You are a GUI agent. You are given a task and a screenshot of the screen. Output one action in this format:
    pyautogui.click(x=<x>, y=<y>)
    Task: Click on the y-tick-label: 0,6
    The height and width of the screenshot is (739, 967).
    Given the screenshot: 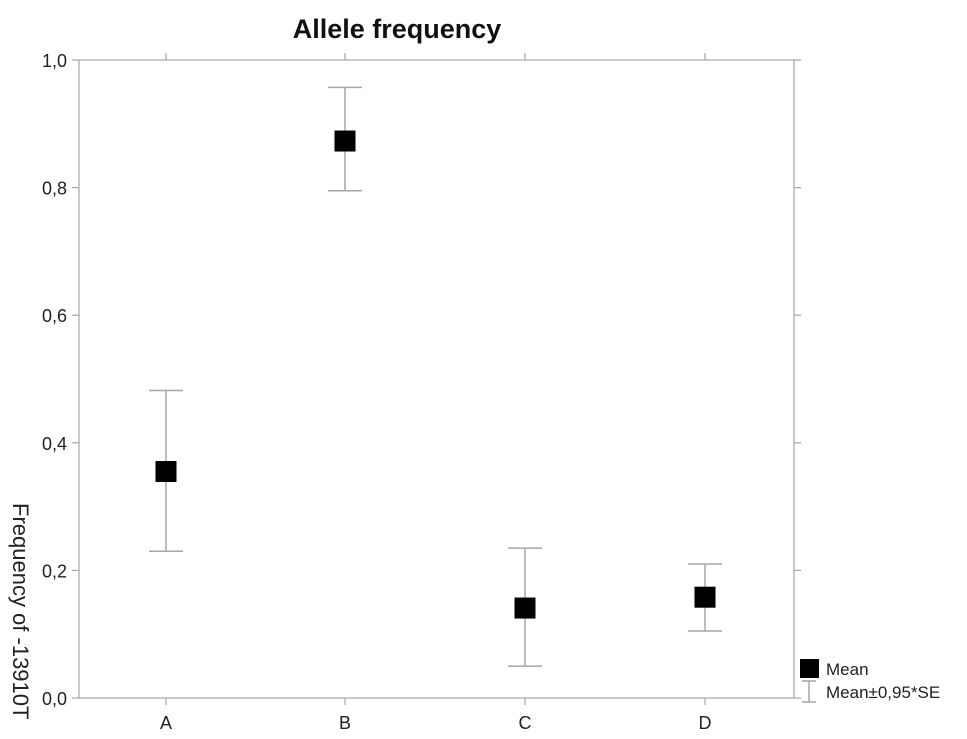 What is the action you would take?
    pyautogui.click(x=54, y=316)
    